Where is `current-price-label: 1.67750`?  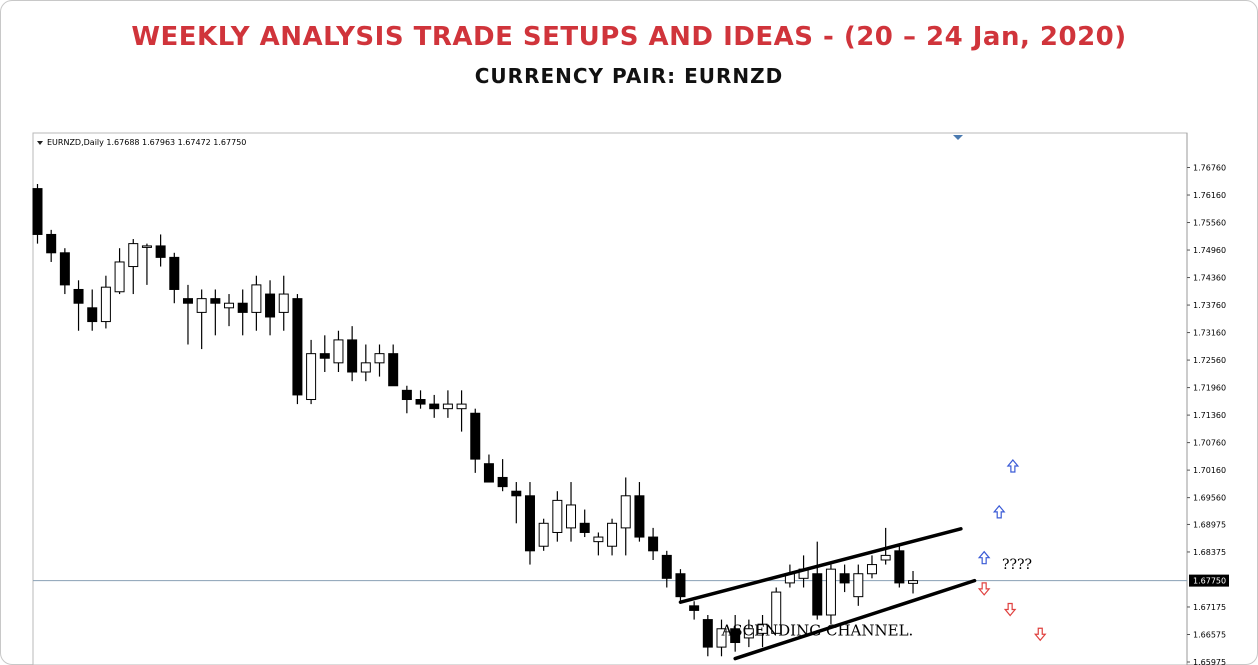 current-price-label: 1.67750 is located at coordinates (1209, 581).